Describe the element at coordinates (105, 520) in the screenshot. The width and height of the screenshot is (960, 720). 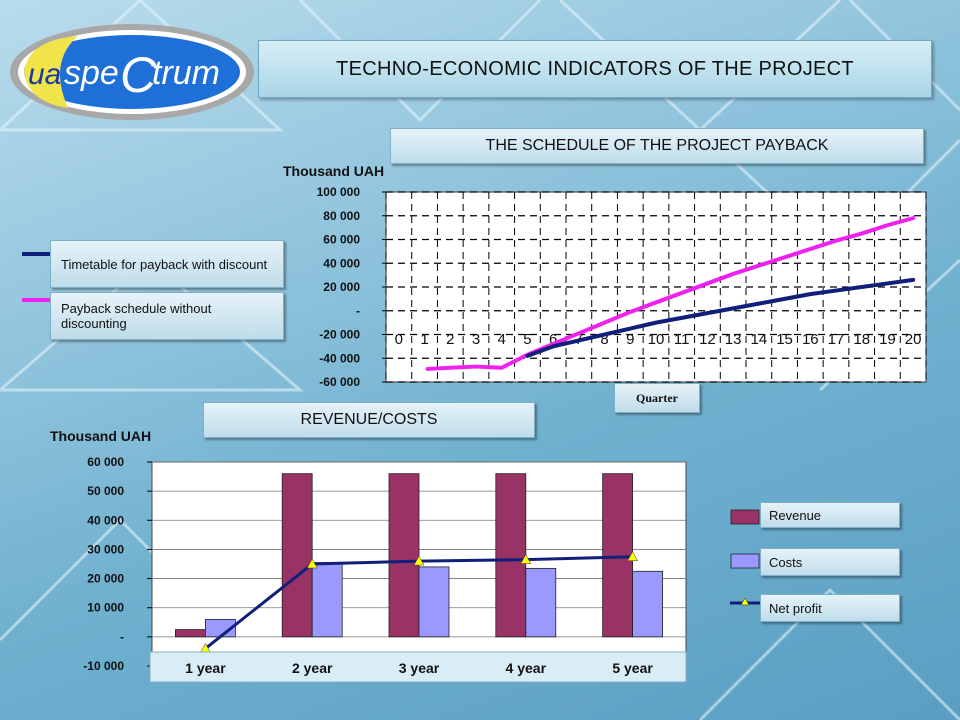
I see `y-tick-label-2: 40 000` at that location.